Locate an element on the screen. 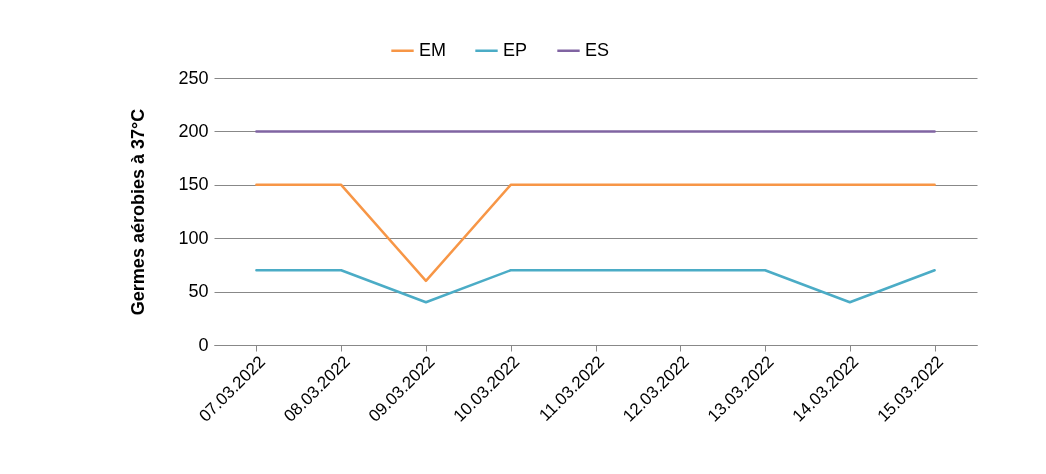 The image size is (1046, 474). y-tick-label: 100 is located at coordinates (193, 237).